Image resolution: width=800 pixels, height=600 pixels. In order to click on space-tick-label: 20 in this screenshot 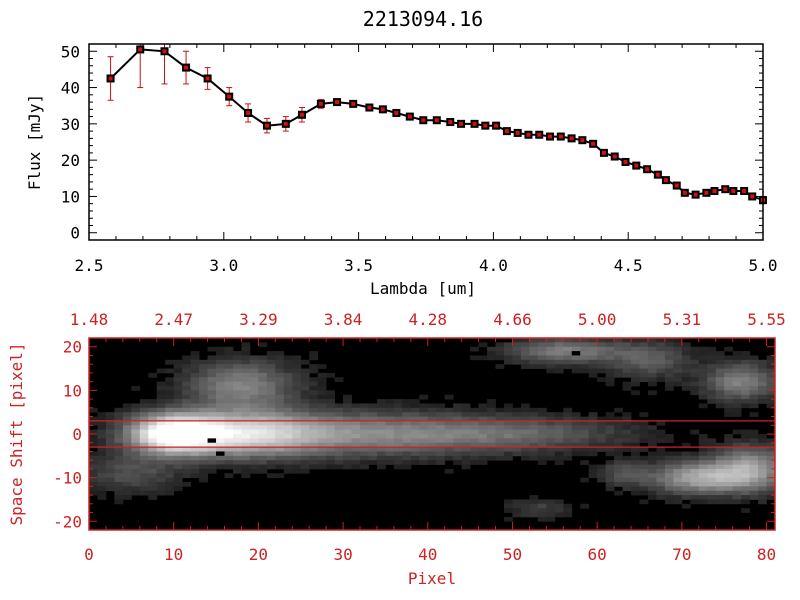, I will do `click(72, 347)`.